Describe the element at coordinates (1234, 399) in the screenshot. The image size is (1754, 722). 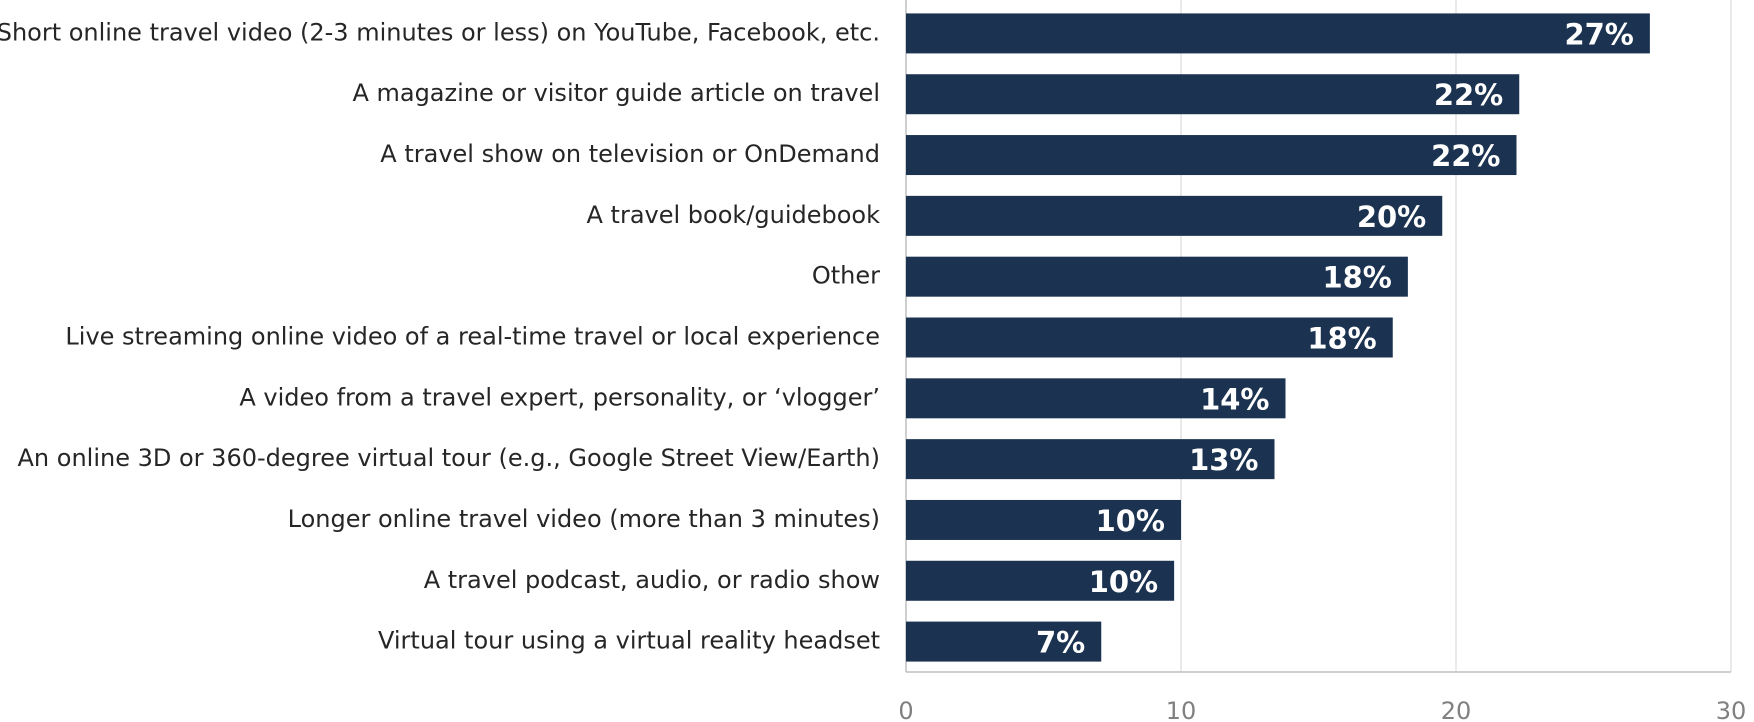
I see `value-label: 14%` at that location.